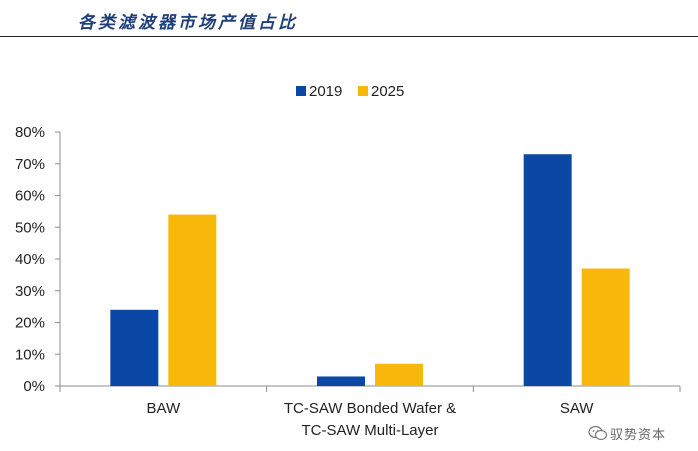  I want to click on y-tick-label: 80%, so click(30, 132).